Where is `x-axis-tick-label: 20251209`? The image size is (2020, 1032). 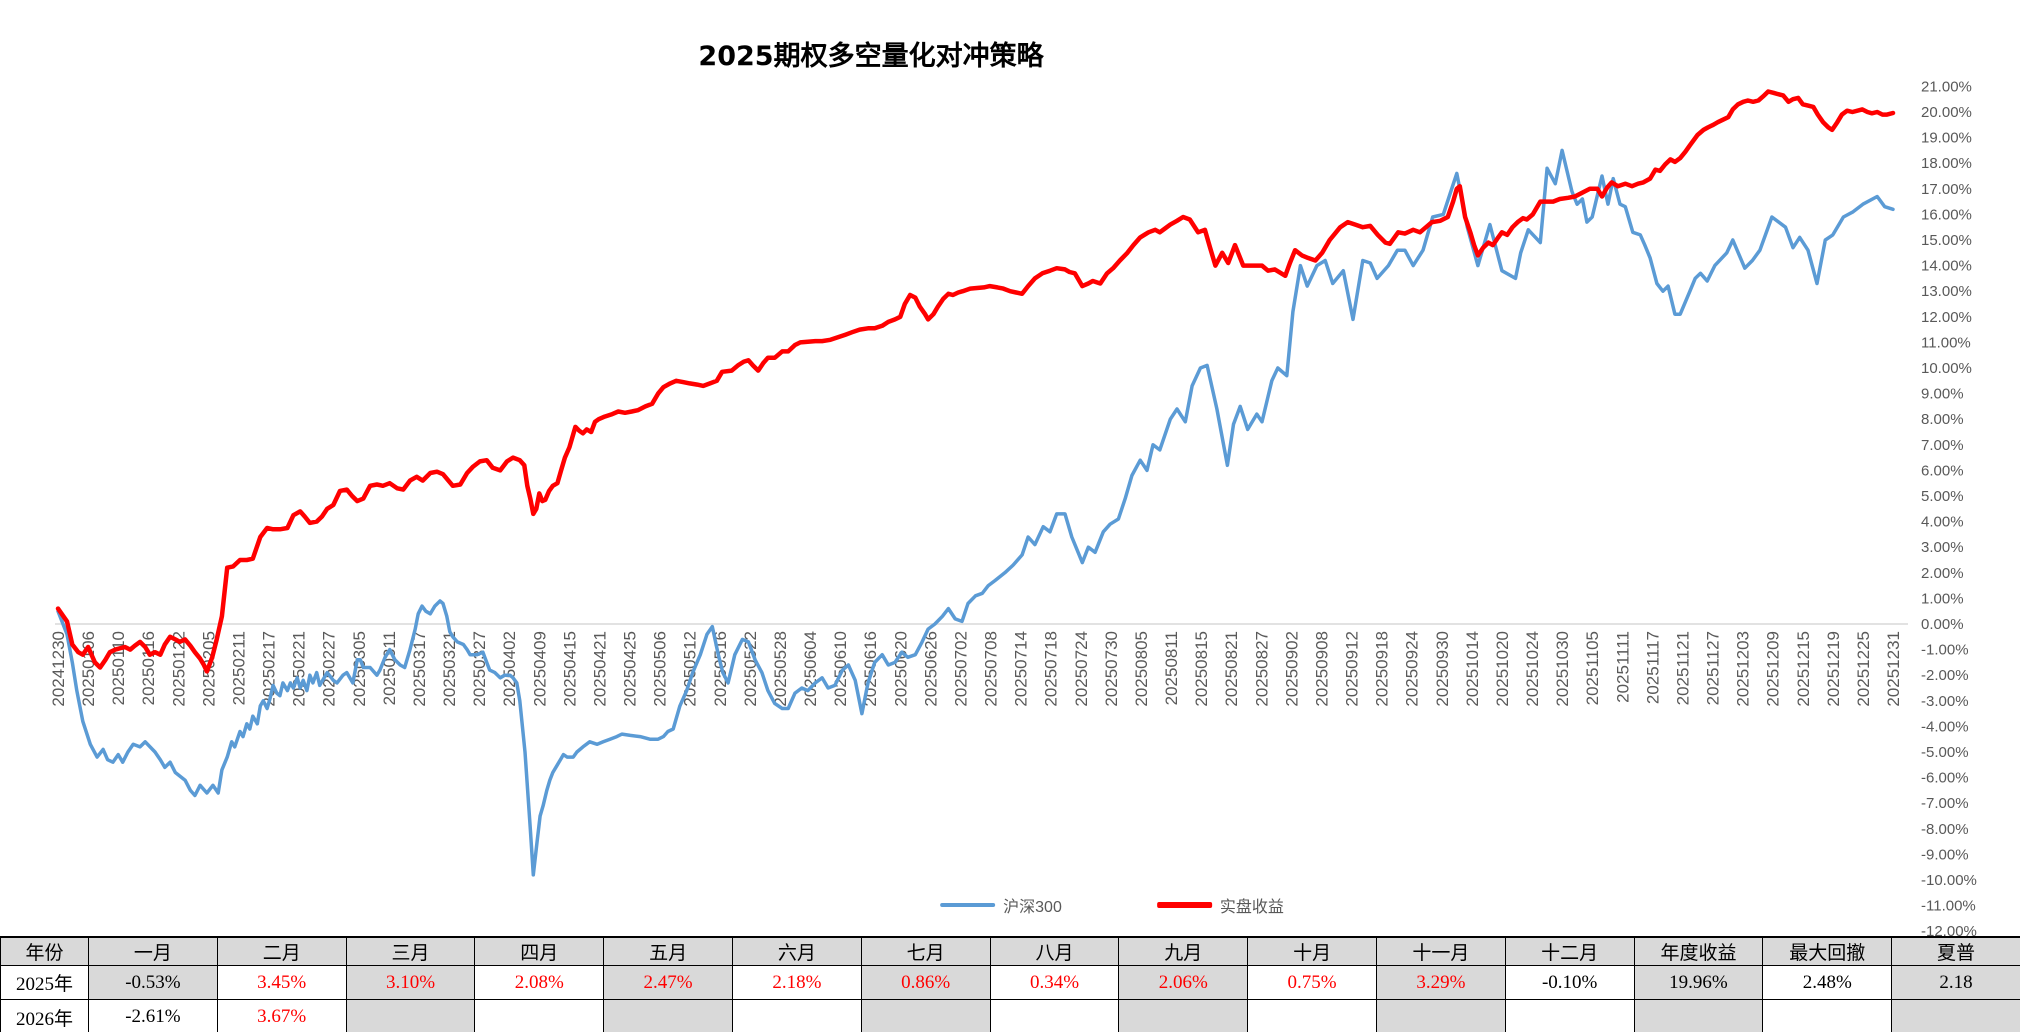
x-axis-tick-label: 20251209 is located at coordinates (1773, 669).